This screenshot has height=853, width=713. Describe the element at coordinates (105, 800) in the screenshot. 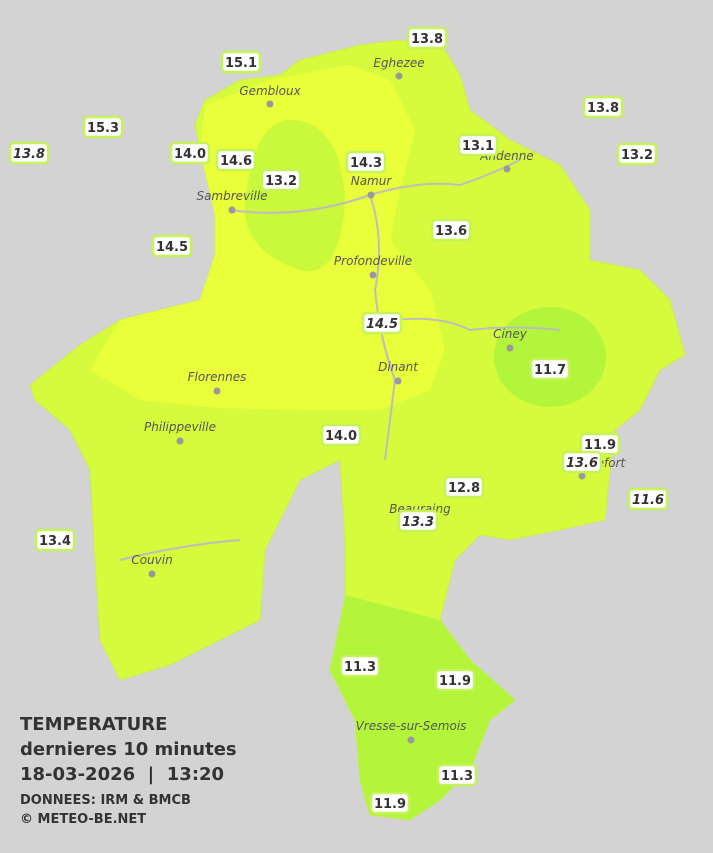

I see `legend-source: DONNEES: IRM & BMCB` at that location.